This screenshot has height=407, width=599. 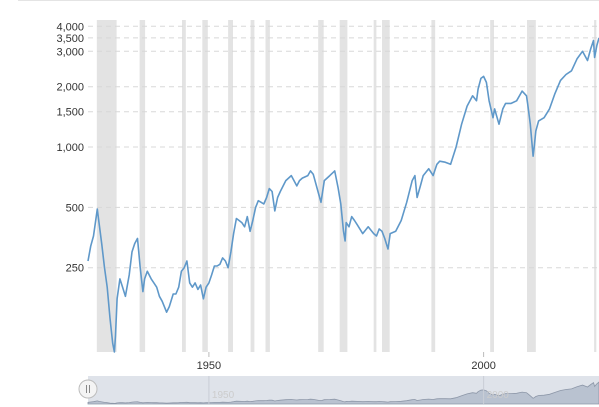 What do you see at coordinates (70, 52) in the screenshot?
I see `y-tick-label: 3,000` at bounding box center [70, 52].